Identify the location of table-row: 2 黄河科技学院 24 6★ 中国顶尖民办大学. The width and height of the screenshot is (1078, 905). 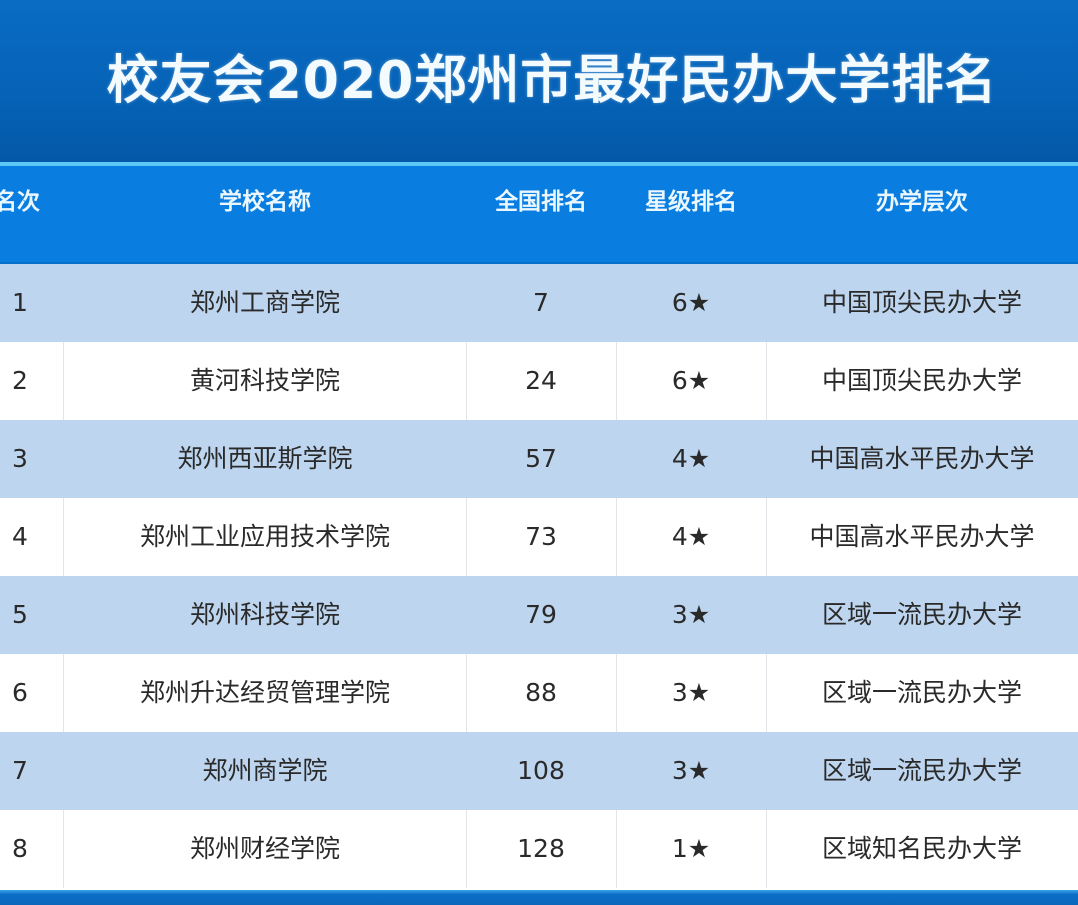
(539, 381).